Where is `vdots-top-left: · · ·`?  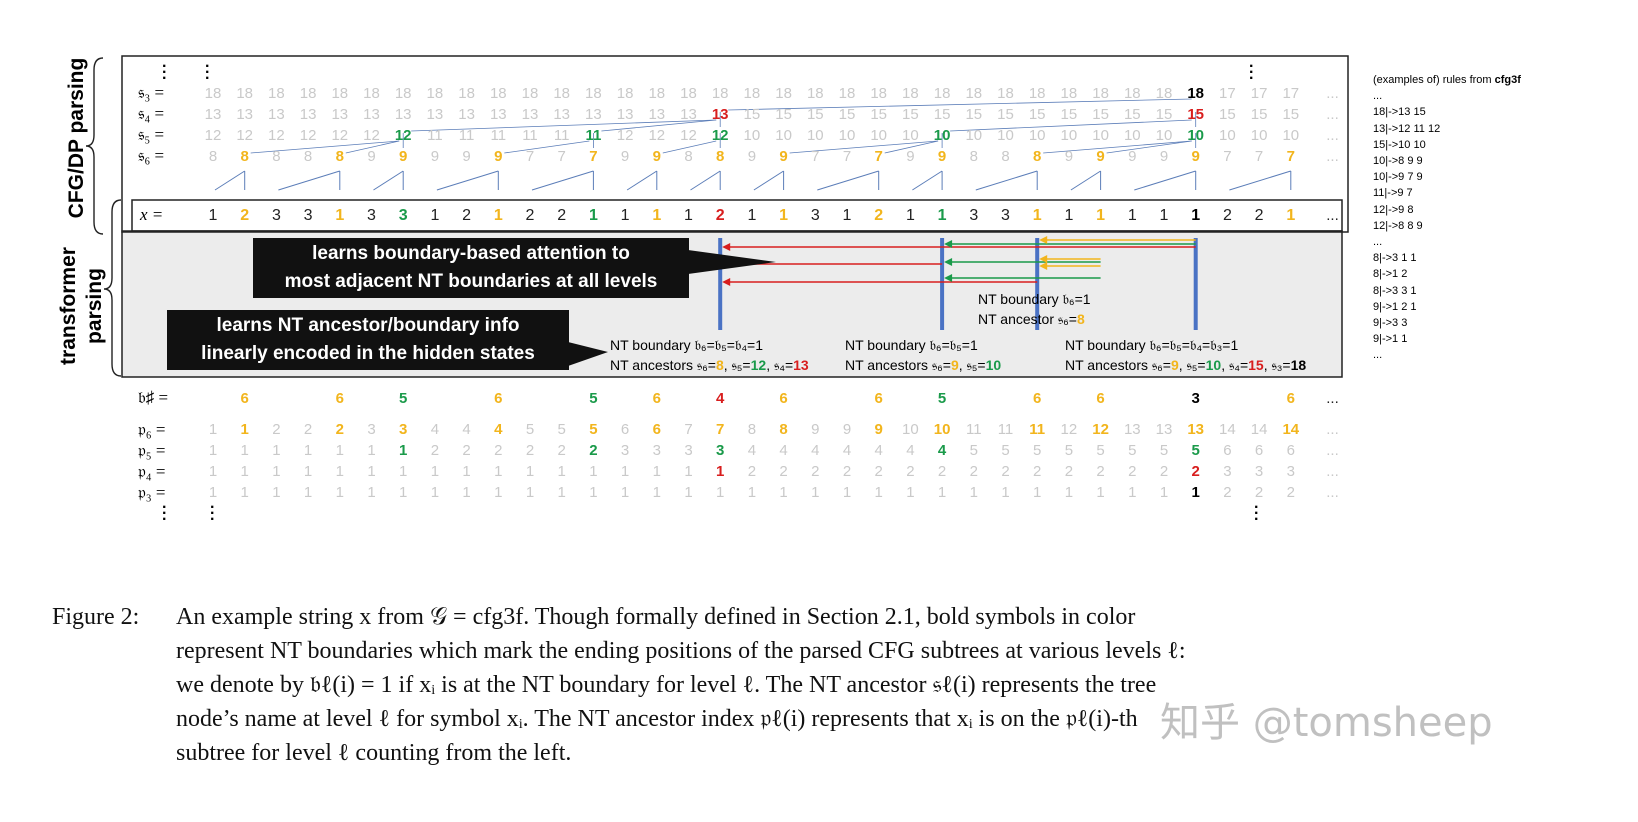
vdots-top-left: · · · is located at coordinates (165, 72).